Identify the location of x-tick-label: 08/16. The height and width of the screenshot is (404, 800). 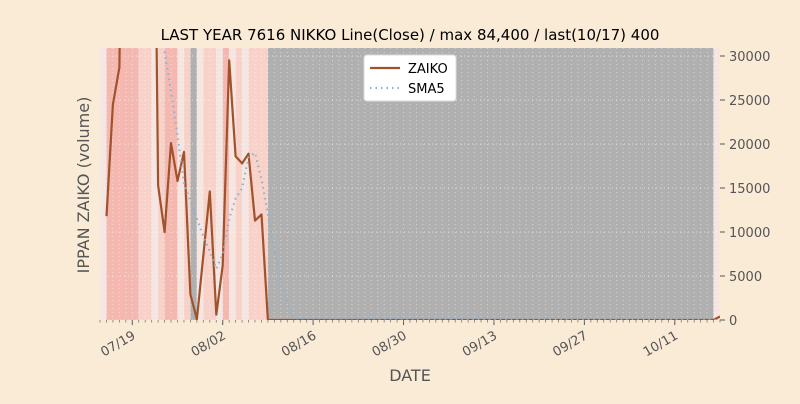
(299, 344).